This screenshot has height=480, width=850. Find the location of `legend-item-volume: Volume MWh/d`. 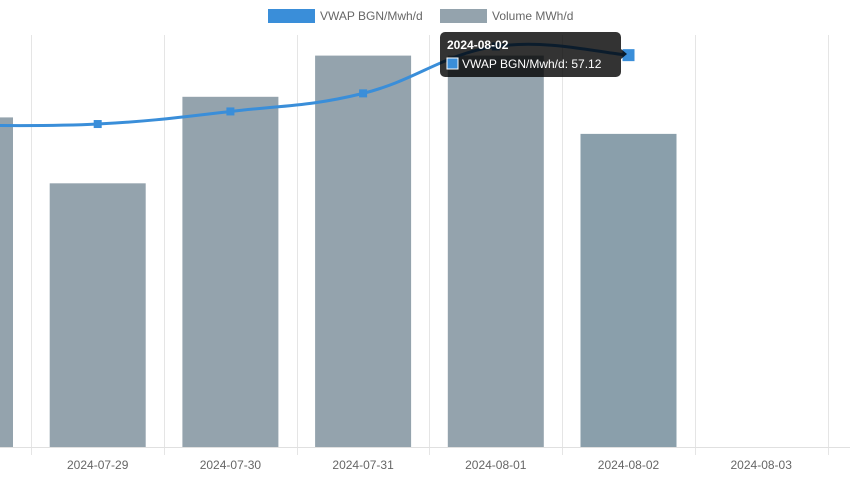

legend-item-volume: Volume MWh/d is located at coordinates (506, 16).